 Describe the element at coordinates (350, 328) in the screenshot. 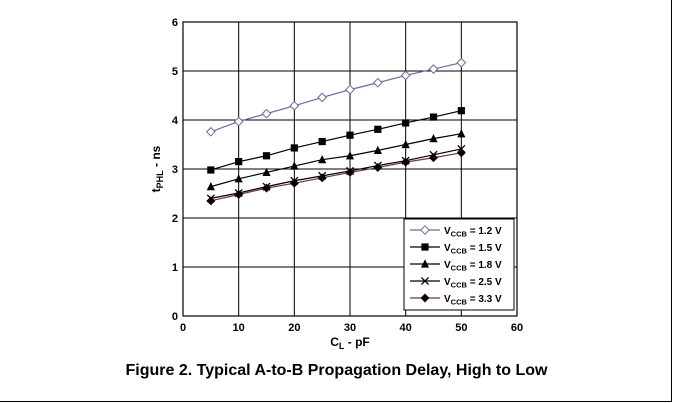

I see `x-tick-label: 30` at that location.